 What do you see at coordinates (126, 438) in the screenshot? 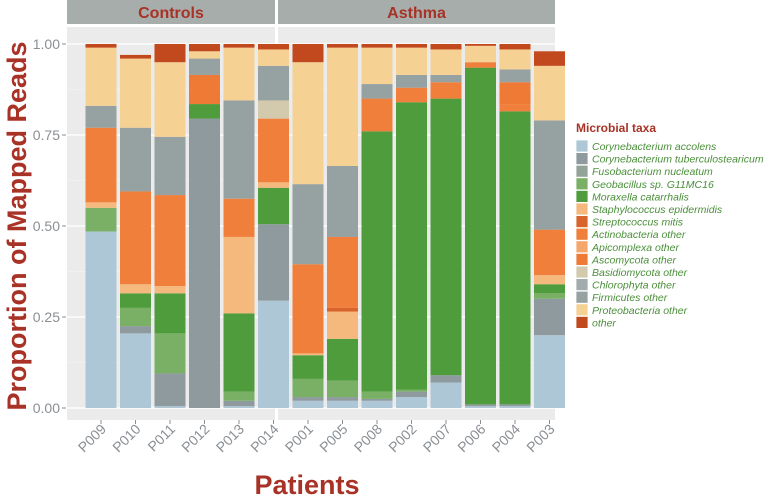
I see `x-tick-label-P010: P010` at bounding box center [126, 438].